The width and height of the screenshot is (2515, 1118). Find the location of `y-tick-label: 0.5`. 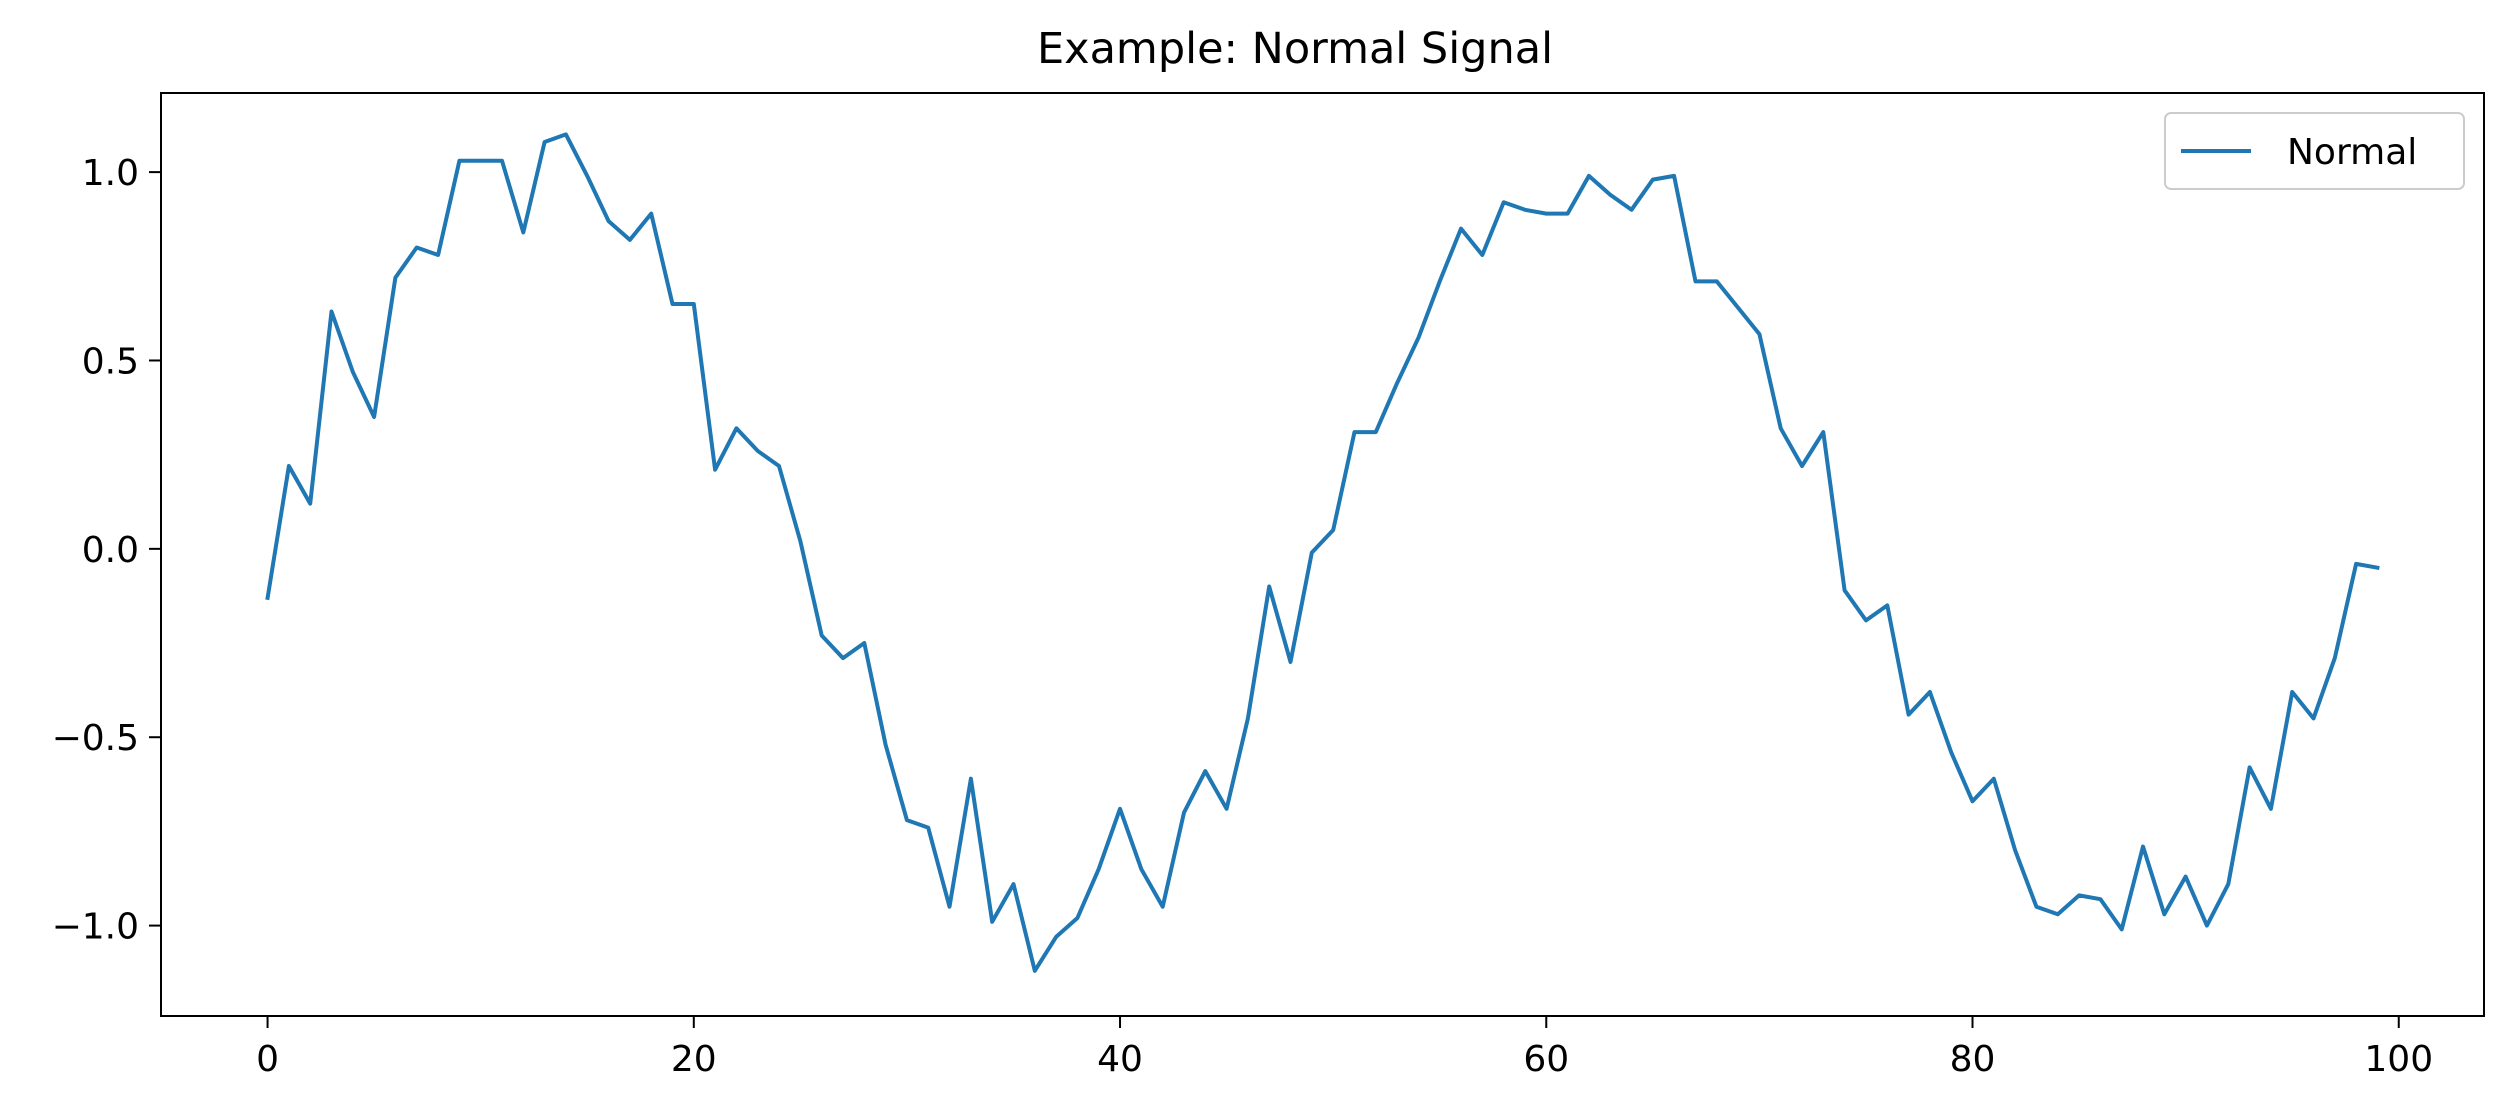

y-tick-label: 0.5 is located at coordinates (110, 361).